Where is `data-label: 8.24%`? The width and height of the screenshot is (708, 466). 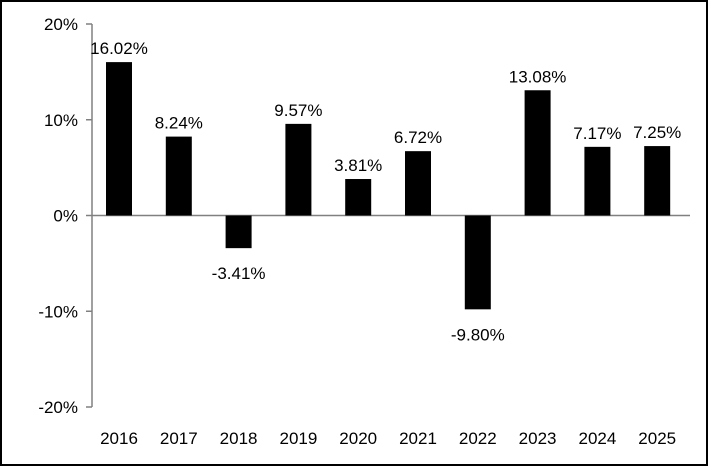
data-label: 8.24% is located at coordinates (179, 123).